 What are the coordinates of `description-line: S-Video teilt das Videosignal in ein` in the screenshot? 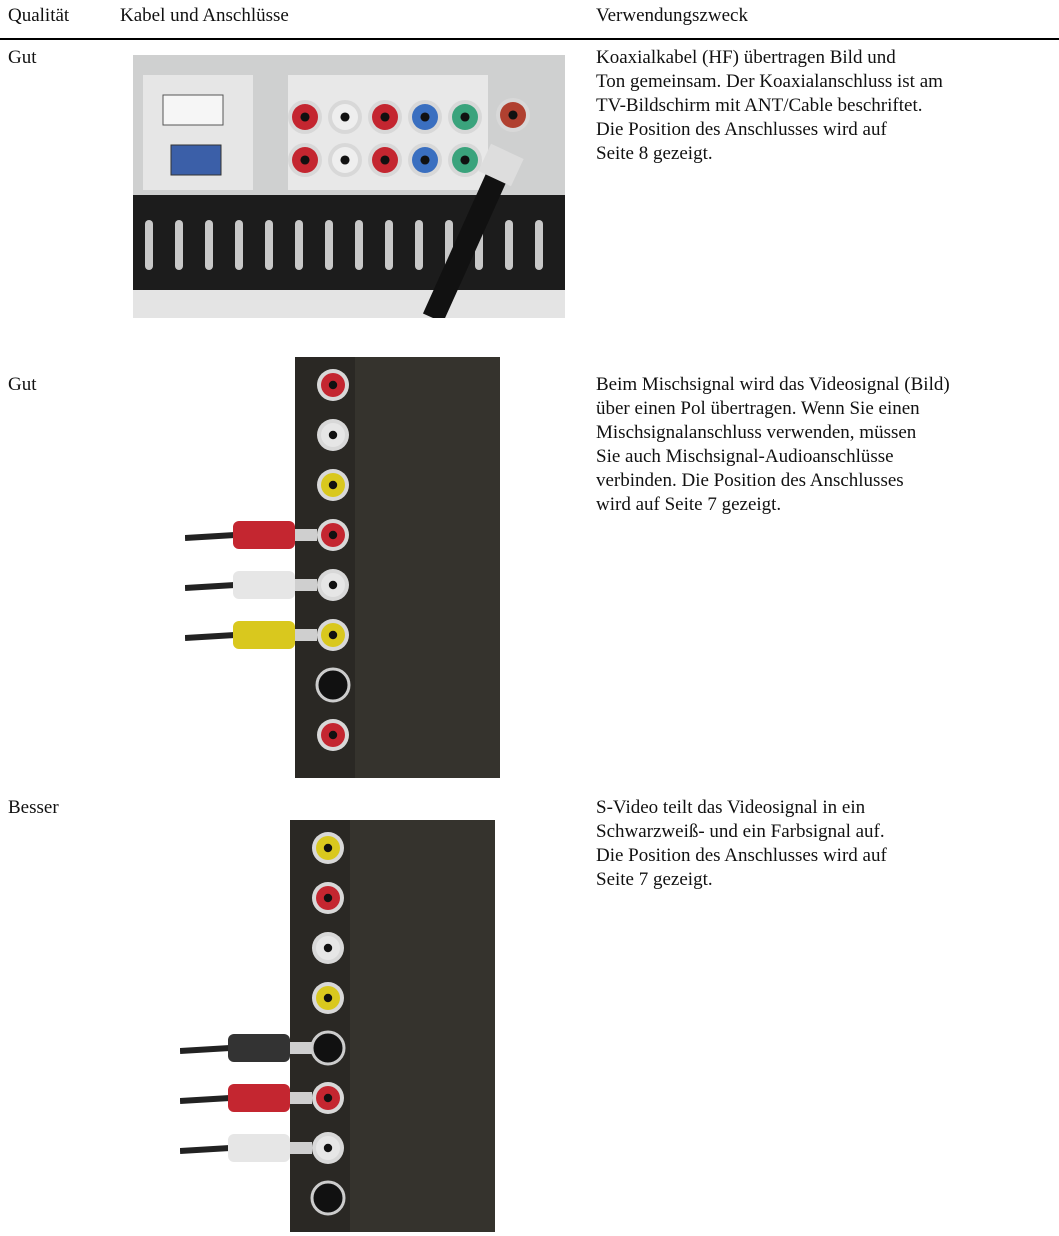 It's located at (731, 807).